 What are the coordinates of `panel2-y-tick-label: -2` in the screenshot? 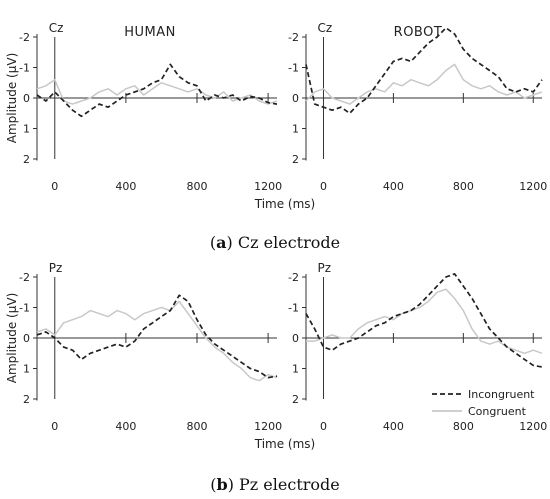 It's located at (24, 277).